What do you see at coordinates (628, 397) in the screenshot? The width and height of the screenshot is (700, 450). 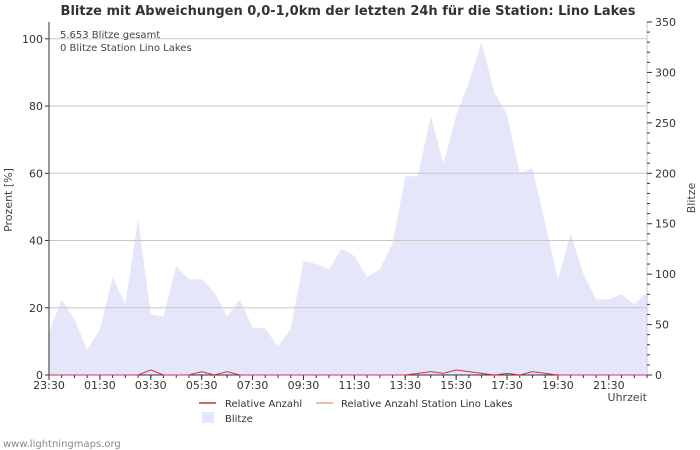 I see `x-axis-label: Uhrzeit` at bounding box center [628, 397].